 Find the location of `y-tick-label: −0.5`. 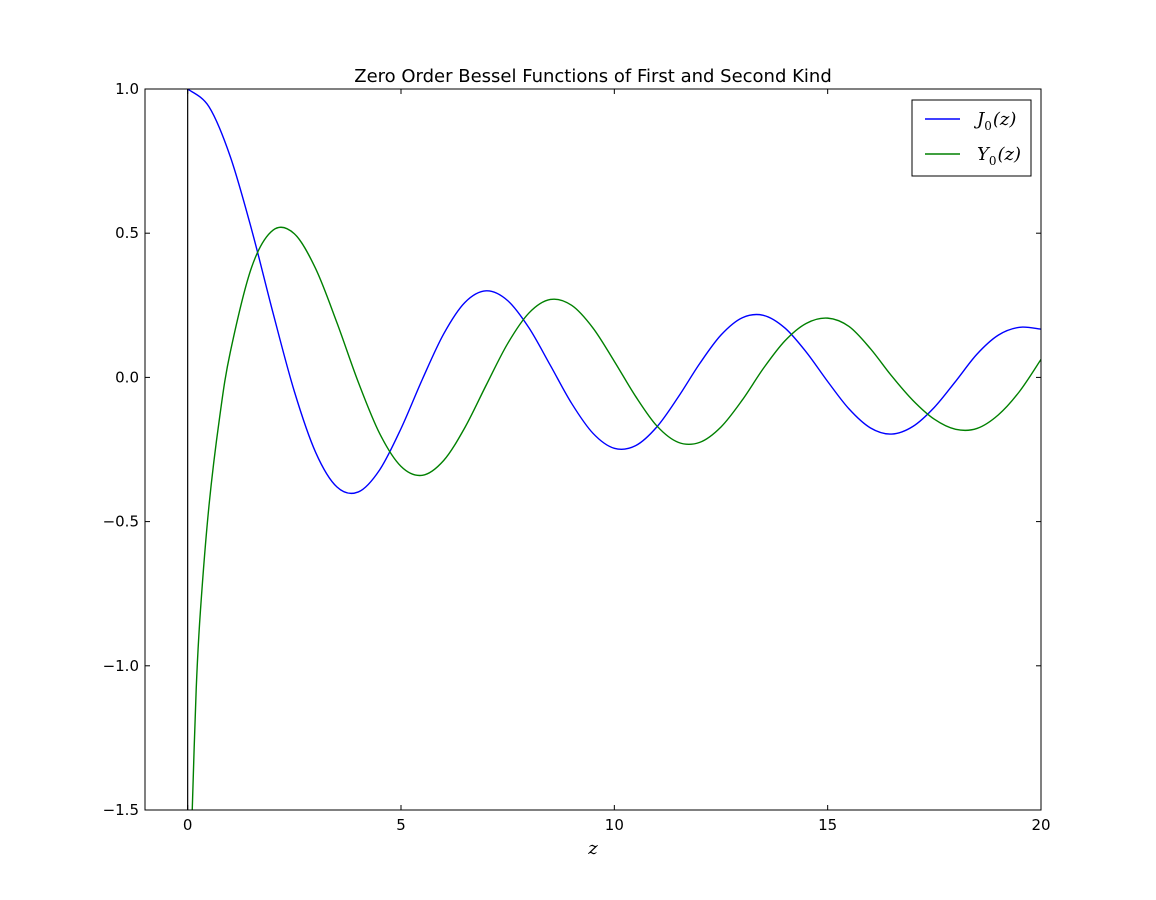

y-tick-label: −0.5 is located at coordinates (121, 522).